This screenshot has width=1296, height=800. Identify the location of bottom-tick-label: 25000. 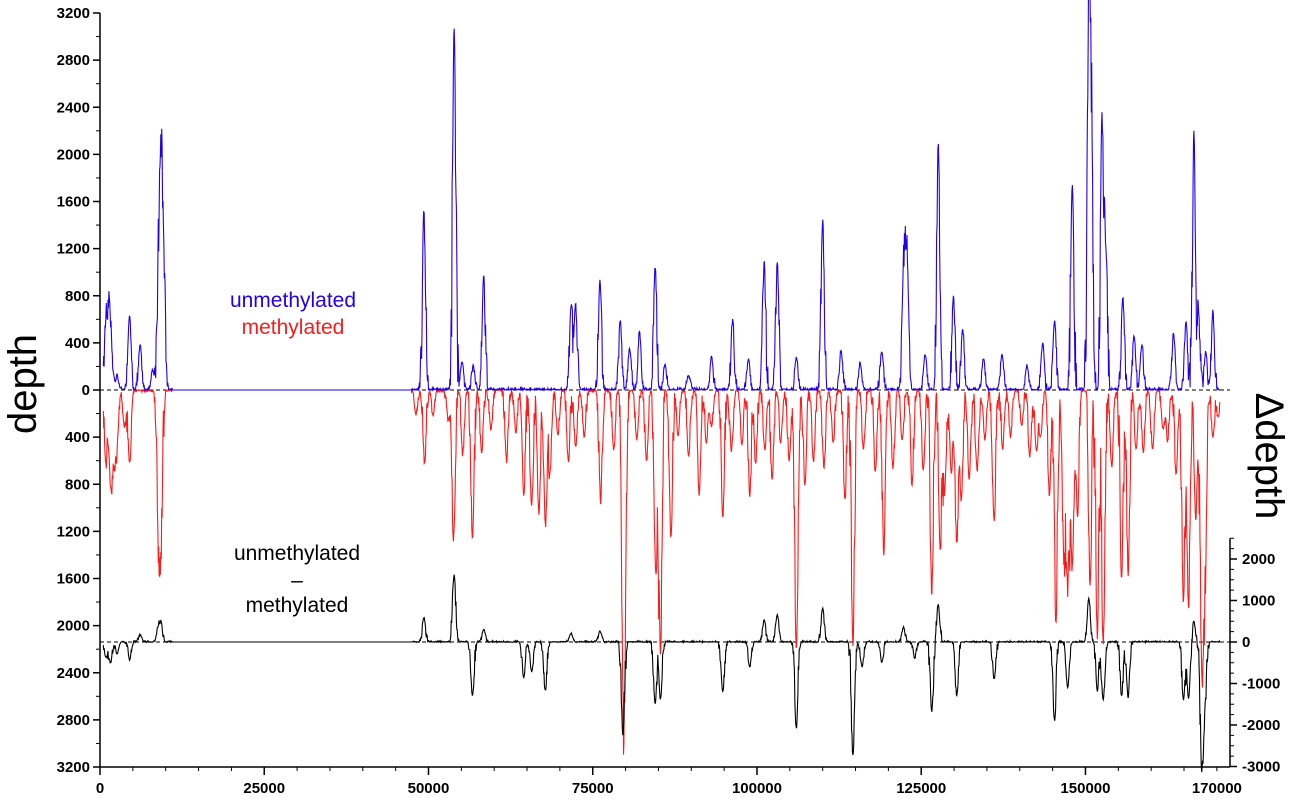
(264, 788).